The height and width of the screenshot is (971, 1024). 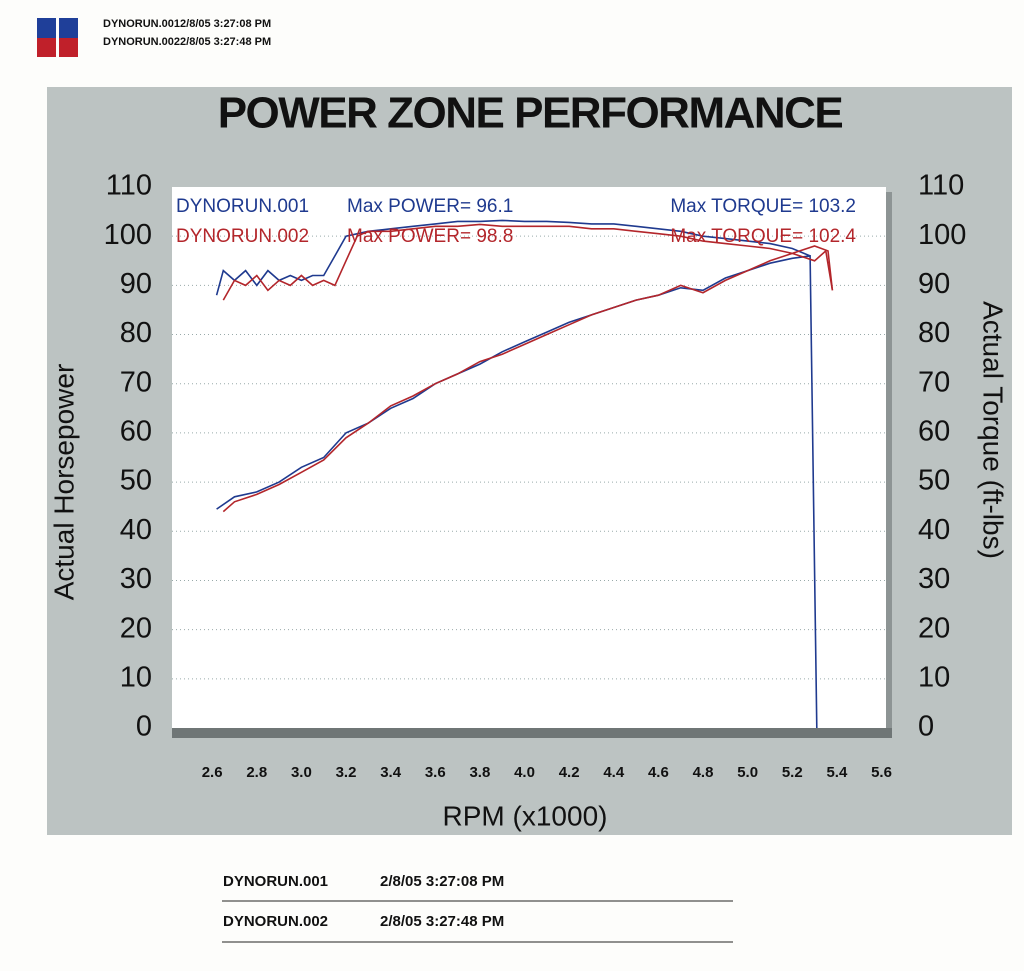 What do you see at coordinates (524, 772) in the screenshot?
I see `x-tick-label: 4.0` at bounding box center [524, 772].